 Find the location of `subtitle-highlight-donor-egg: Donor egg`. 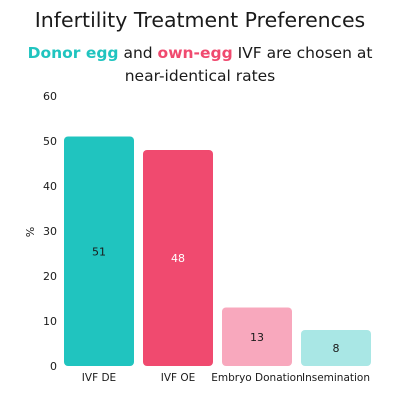

subtitle-highlight-donor-egg: Donor egg is located at coordinates (73, 53).